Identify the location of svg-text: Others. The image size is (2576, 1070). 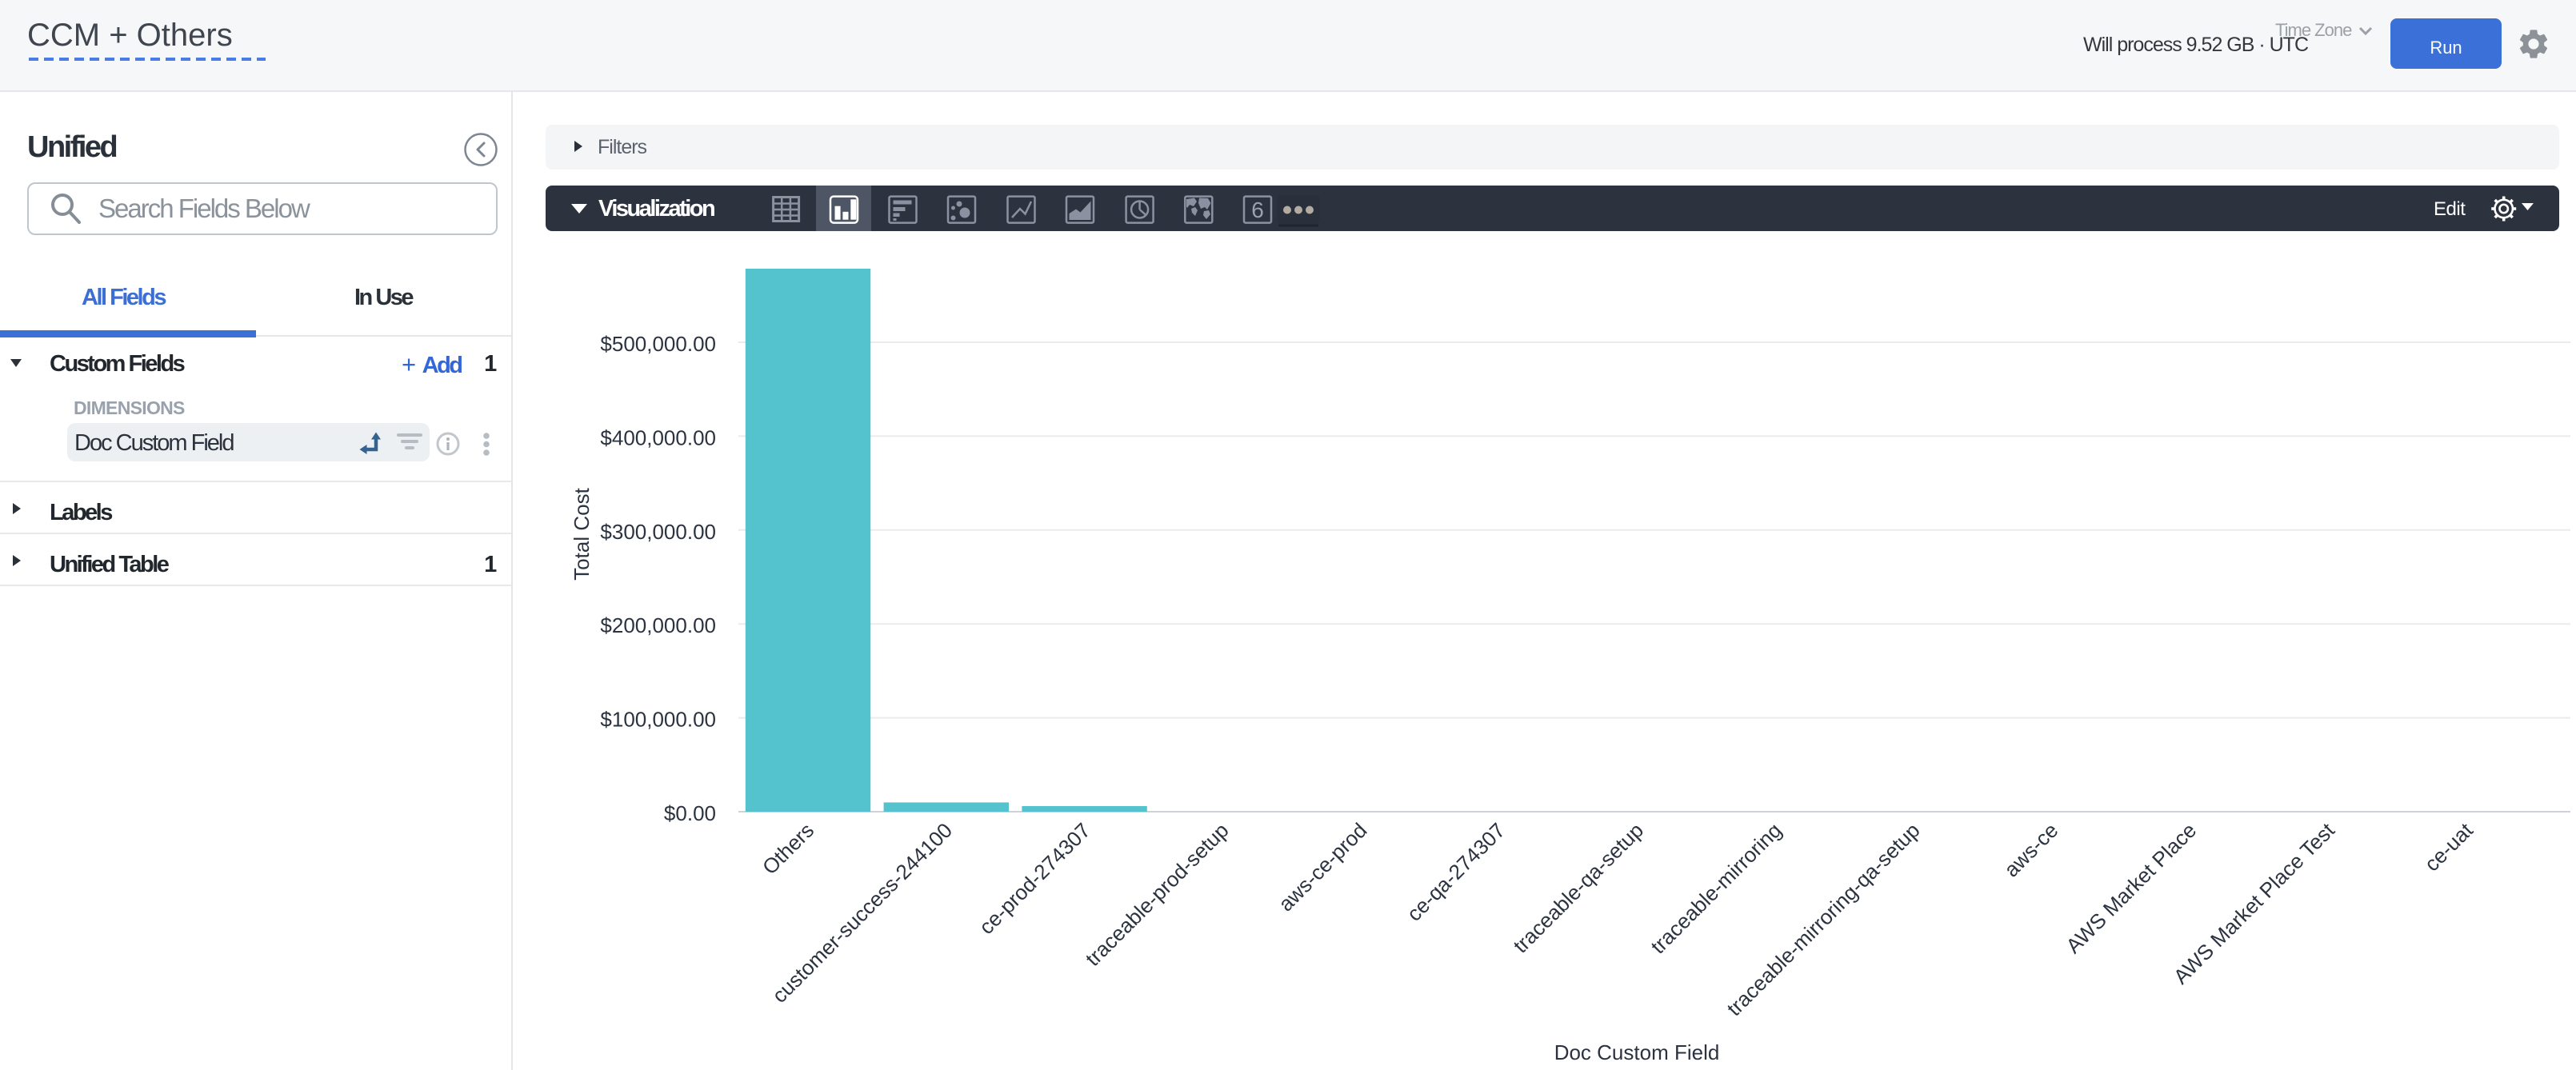
(788, 848).